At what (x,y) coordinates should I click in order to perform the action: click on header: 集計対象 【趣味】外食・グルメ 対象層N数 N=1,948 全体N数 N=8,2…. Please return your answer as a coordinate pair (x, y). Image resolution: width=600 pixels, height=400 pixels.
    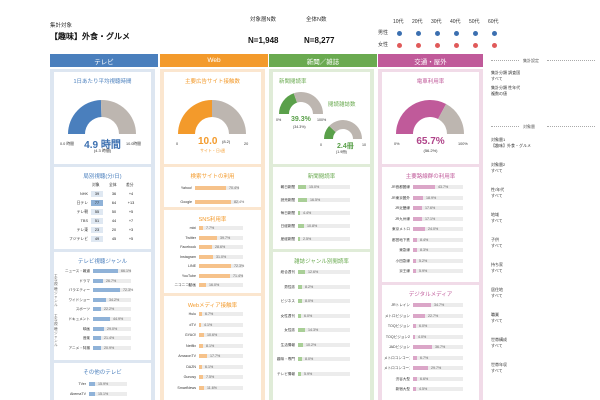
    Looking at the image, I should click on (300, 26).